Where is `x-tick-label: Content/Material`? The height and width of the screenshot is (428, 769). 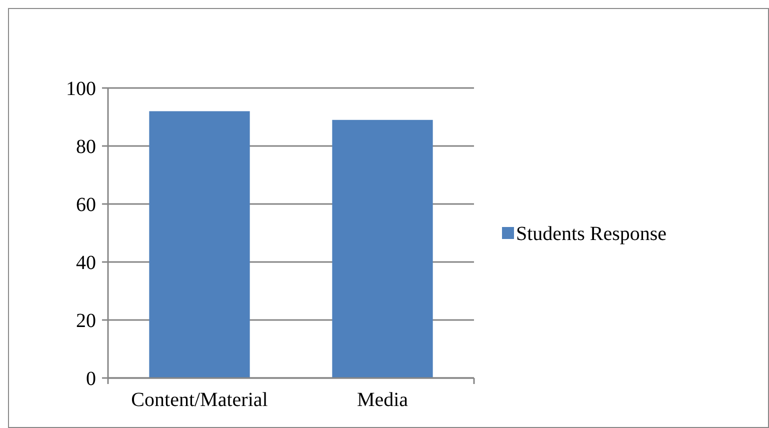 x-tick-label: Content/Material is located at coordinates (199, 400).